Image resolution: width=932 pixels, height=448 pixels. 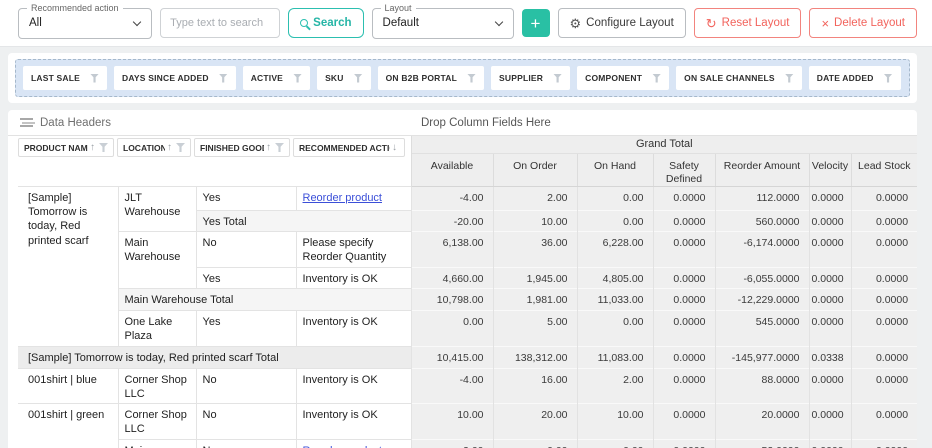 I want to click on value-column-on-order: On Order, so click(x=535, y=170).